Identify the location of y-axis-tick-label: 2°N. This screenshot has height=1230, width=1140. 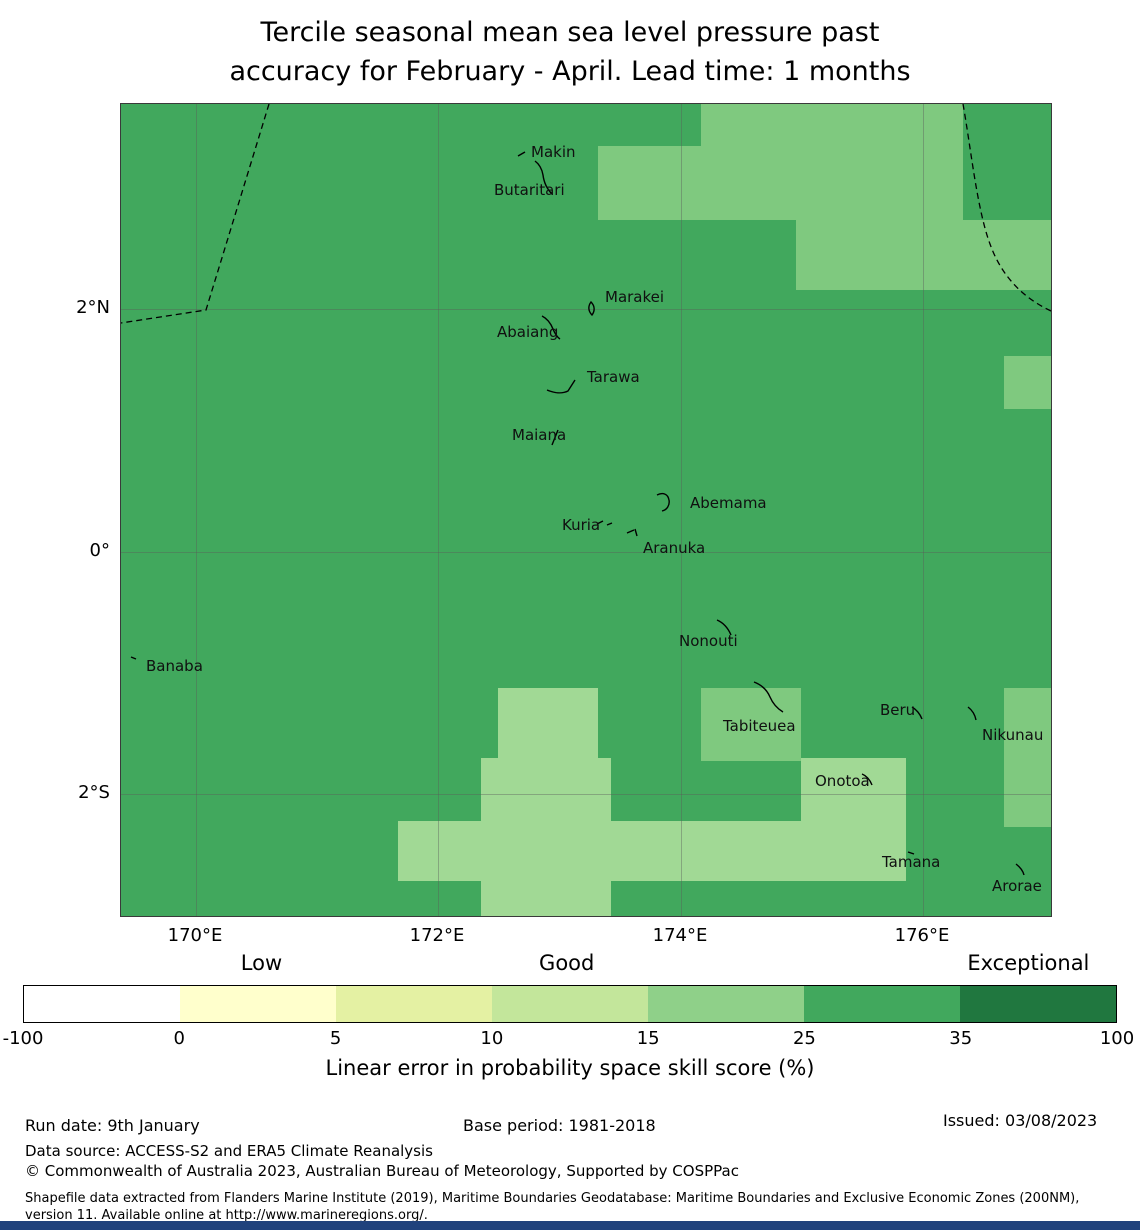
(93, 307).